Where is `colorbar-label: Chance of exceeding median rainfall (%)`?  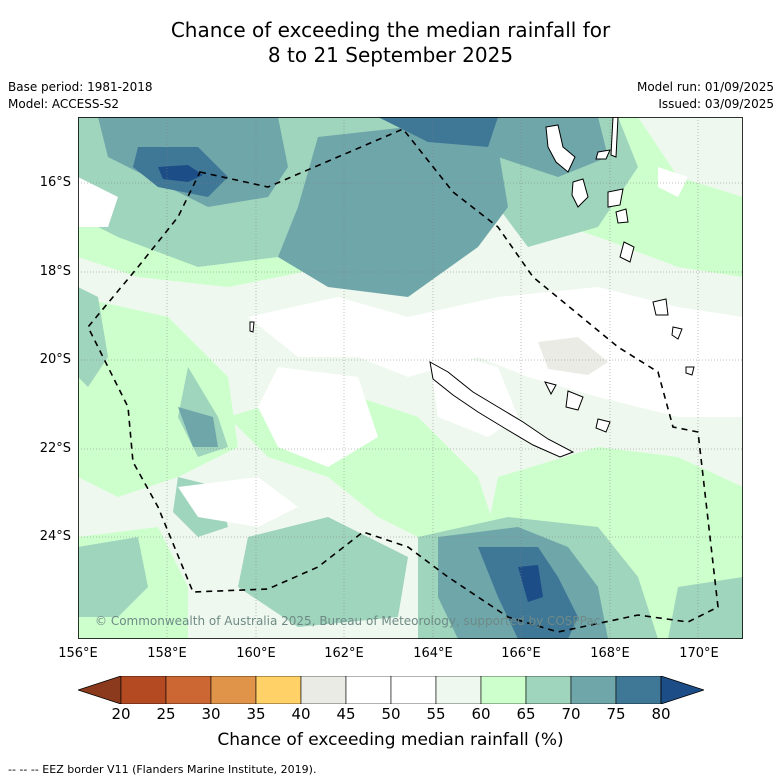 colorbar-label: Chance of exceeding median rainfall (%) is located at coordinates (390, 740).